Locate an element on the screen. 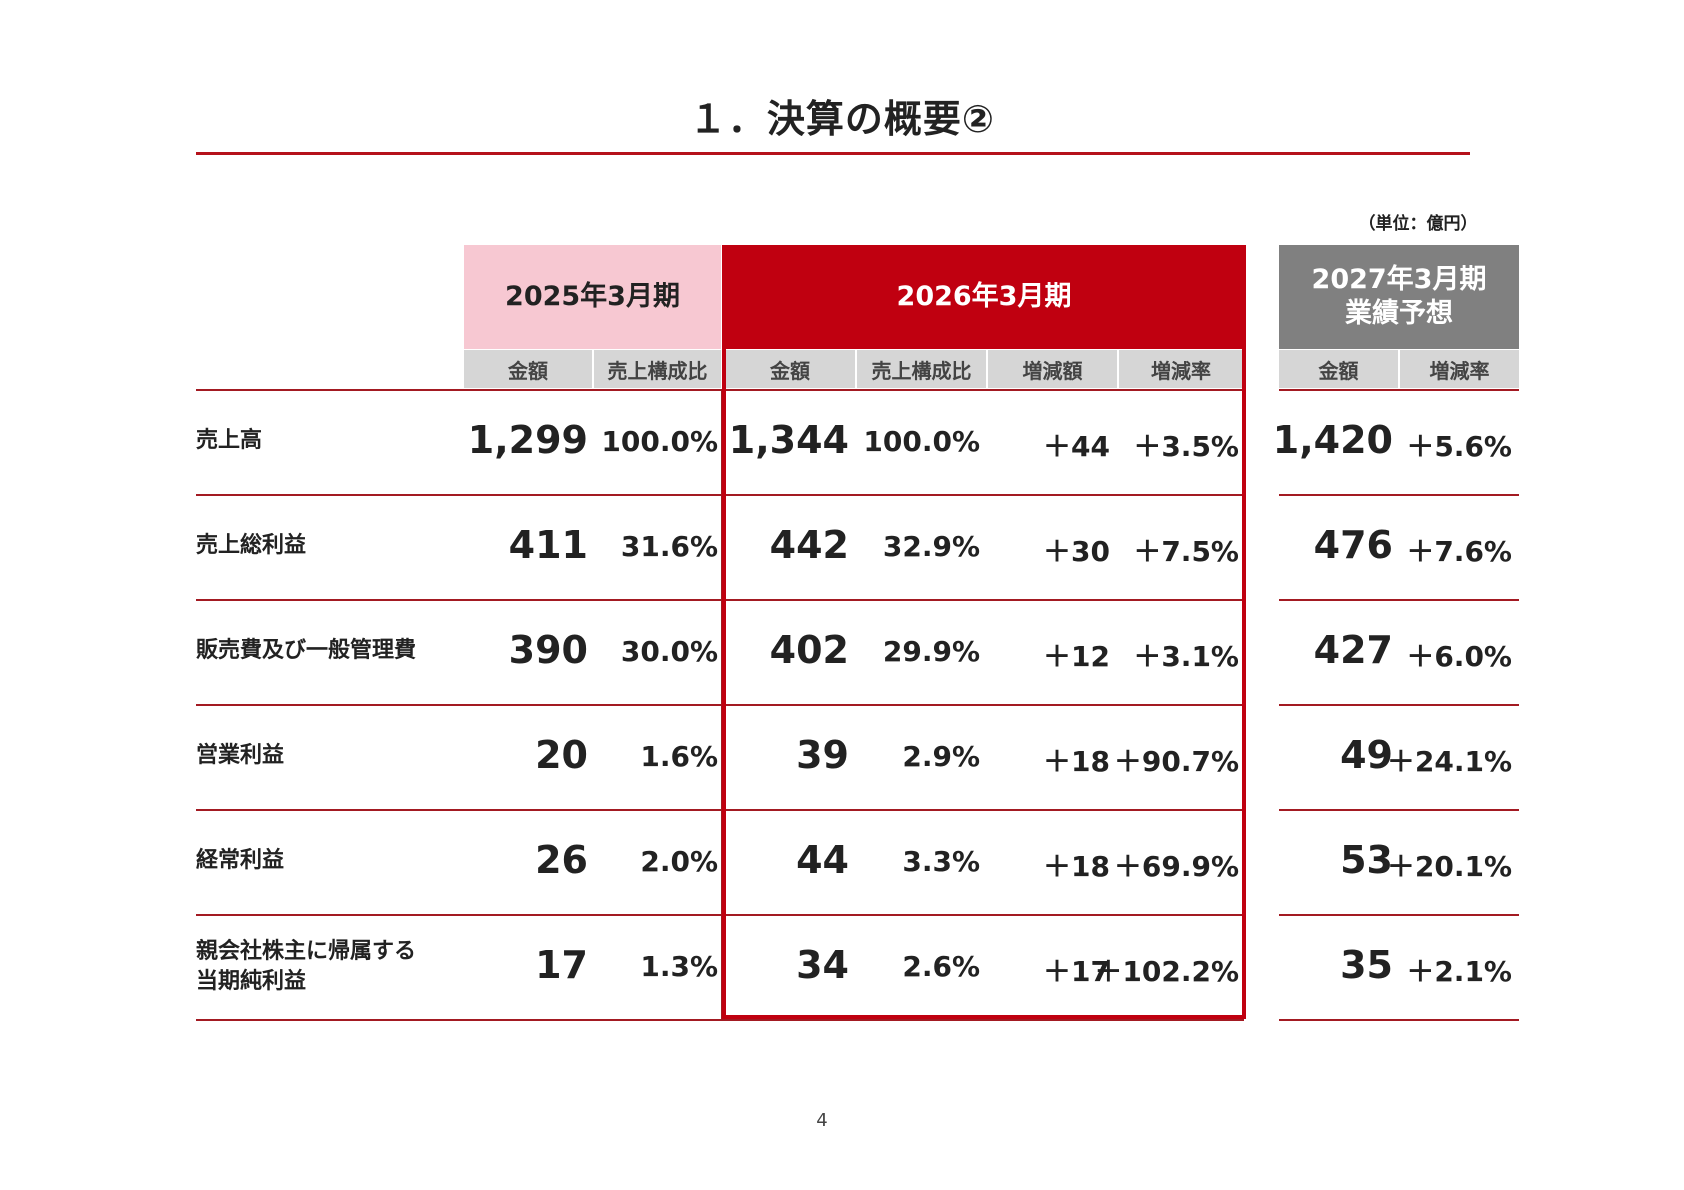 The width and height of the screenshot is (1684, 1190). fy26-change-rate: ＋7.5% is located at coordinates (1186, 551).